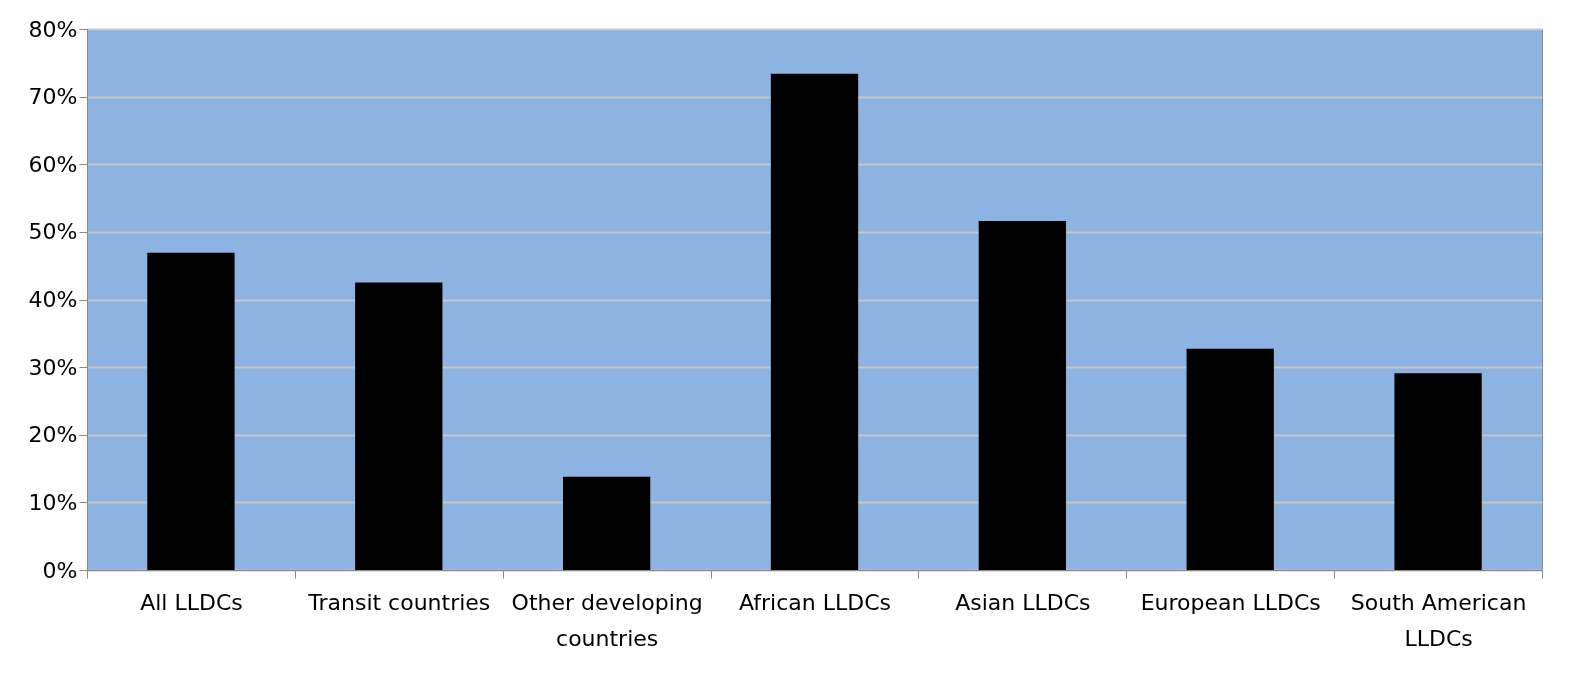  What do you see at coordinates (1023, 602) in the screenshot?
I see `x-tick-label: Asian LLDCs` at bounding box center [1023, 602].